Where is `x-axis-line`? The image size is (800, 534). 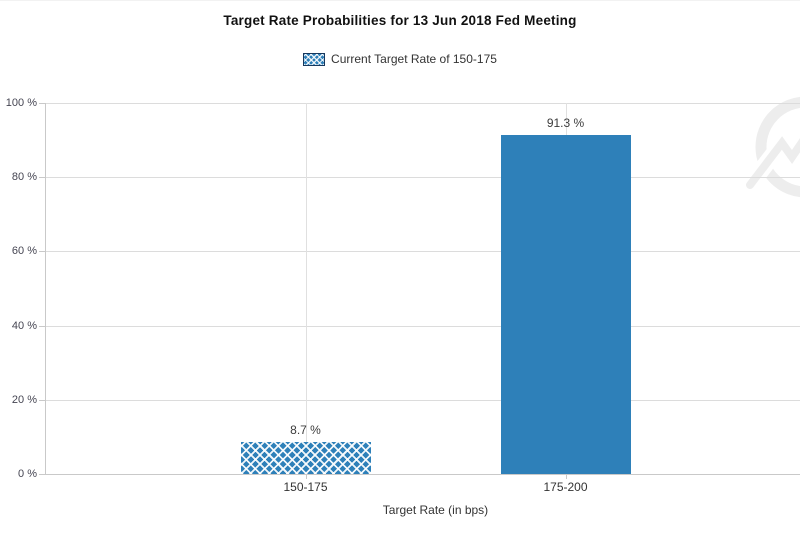
x-axis-line is located at coordinates (422, 474).